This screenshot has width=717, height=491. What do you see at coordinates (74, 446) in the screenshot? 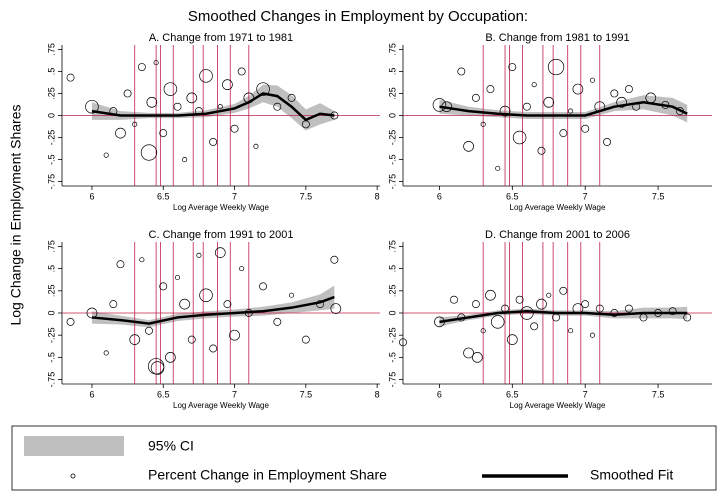
I see `legend-ci-swatch` at bounding box center [74, 446].